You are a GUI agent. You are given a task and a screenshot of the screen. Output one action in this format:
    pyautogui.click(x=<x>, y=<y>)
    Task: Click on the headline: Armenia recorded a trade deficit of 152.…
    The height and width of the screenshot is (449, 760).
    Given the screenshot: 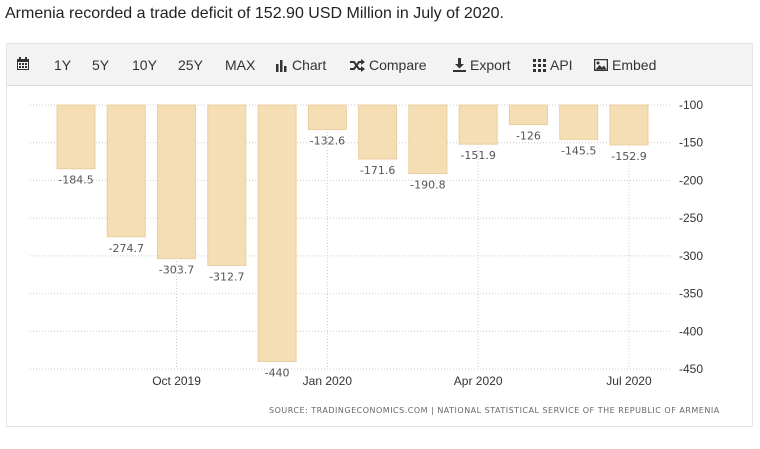 What is the action you would take?
    pyautogui.click(x=254, y=13)
    